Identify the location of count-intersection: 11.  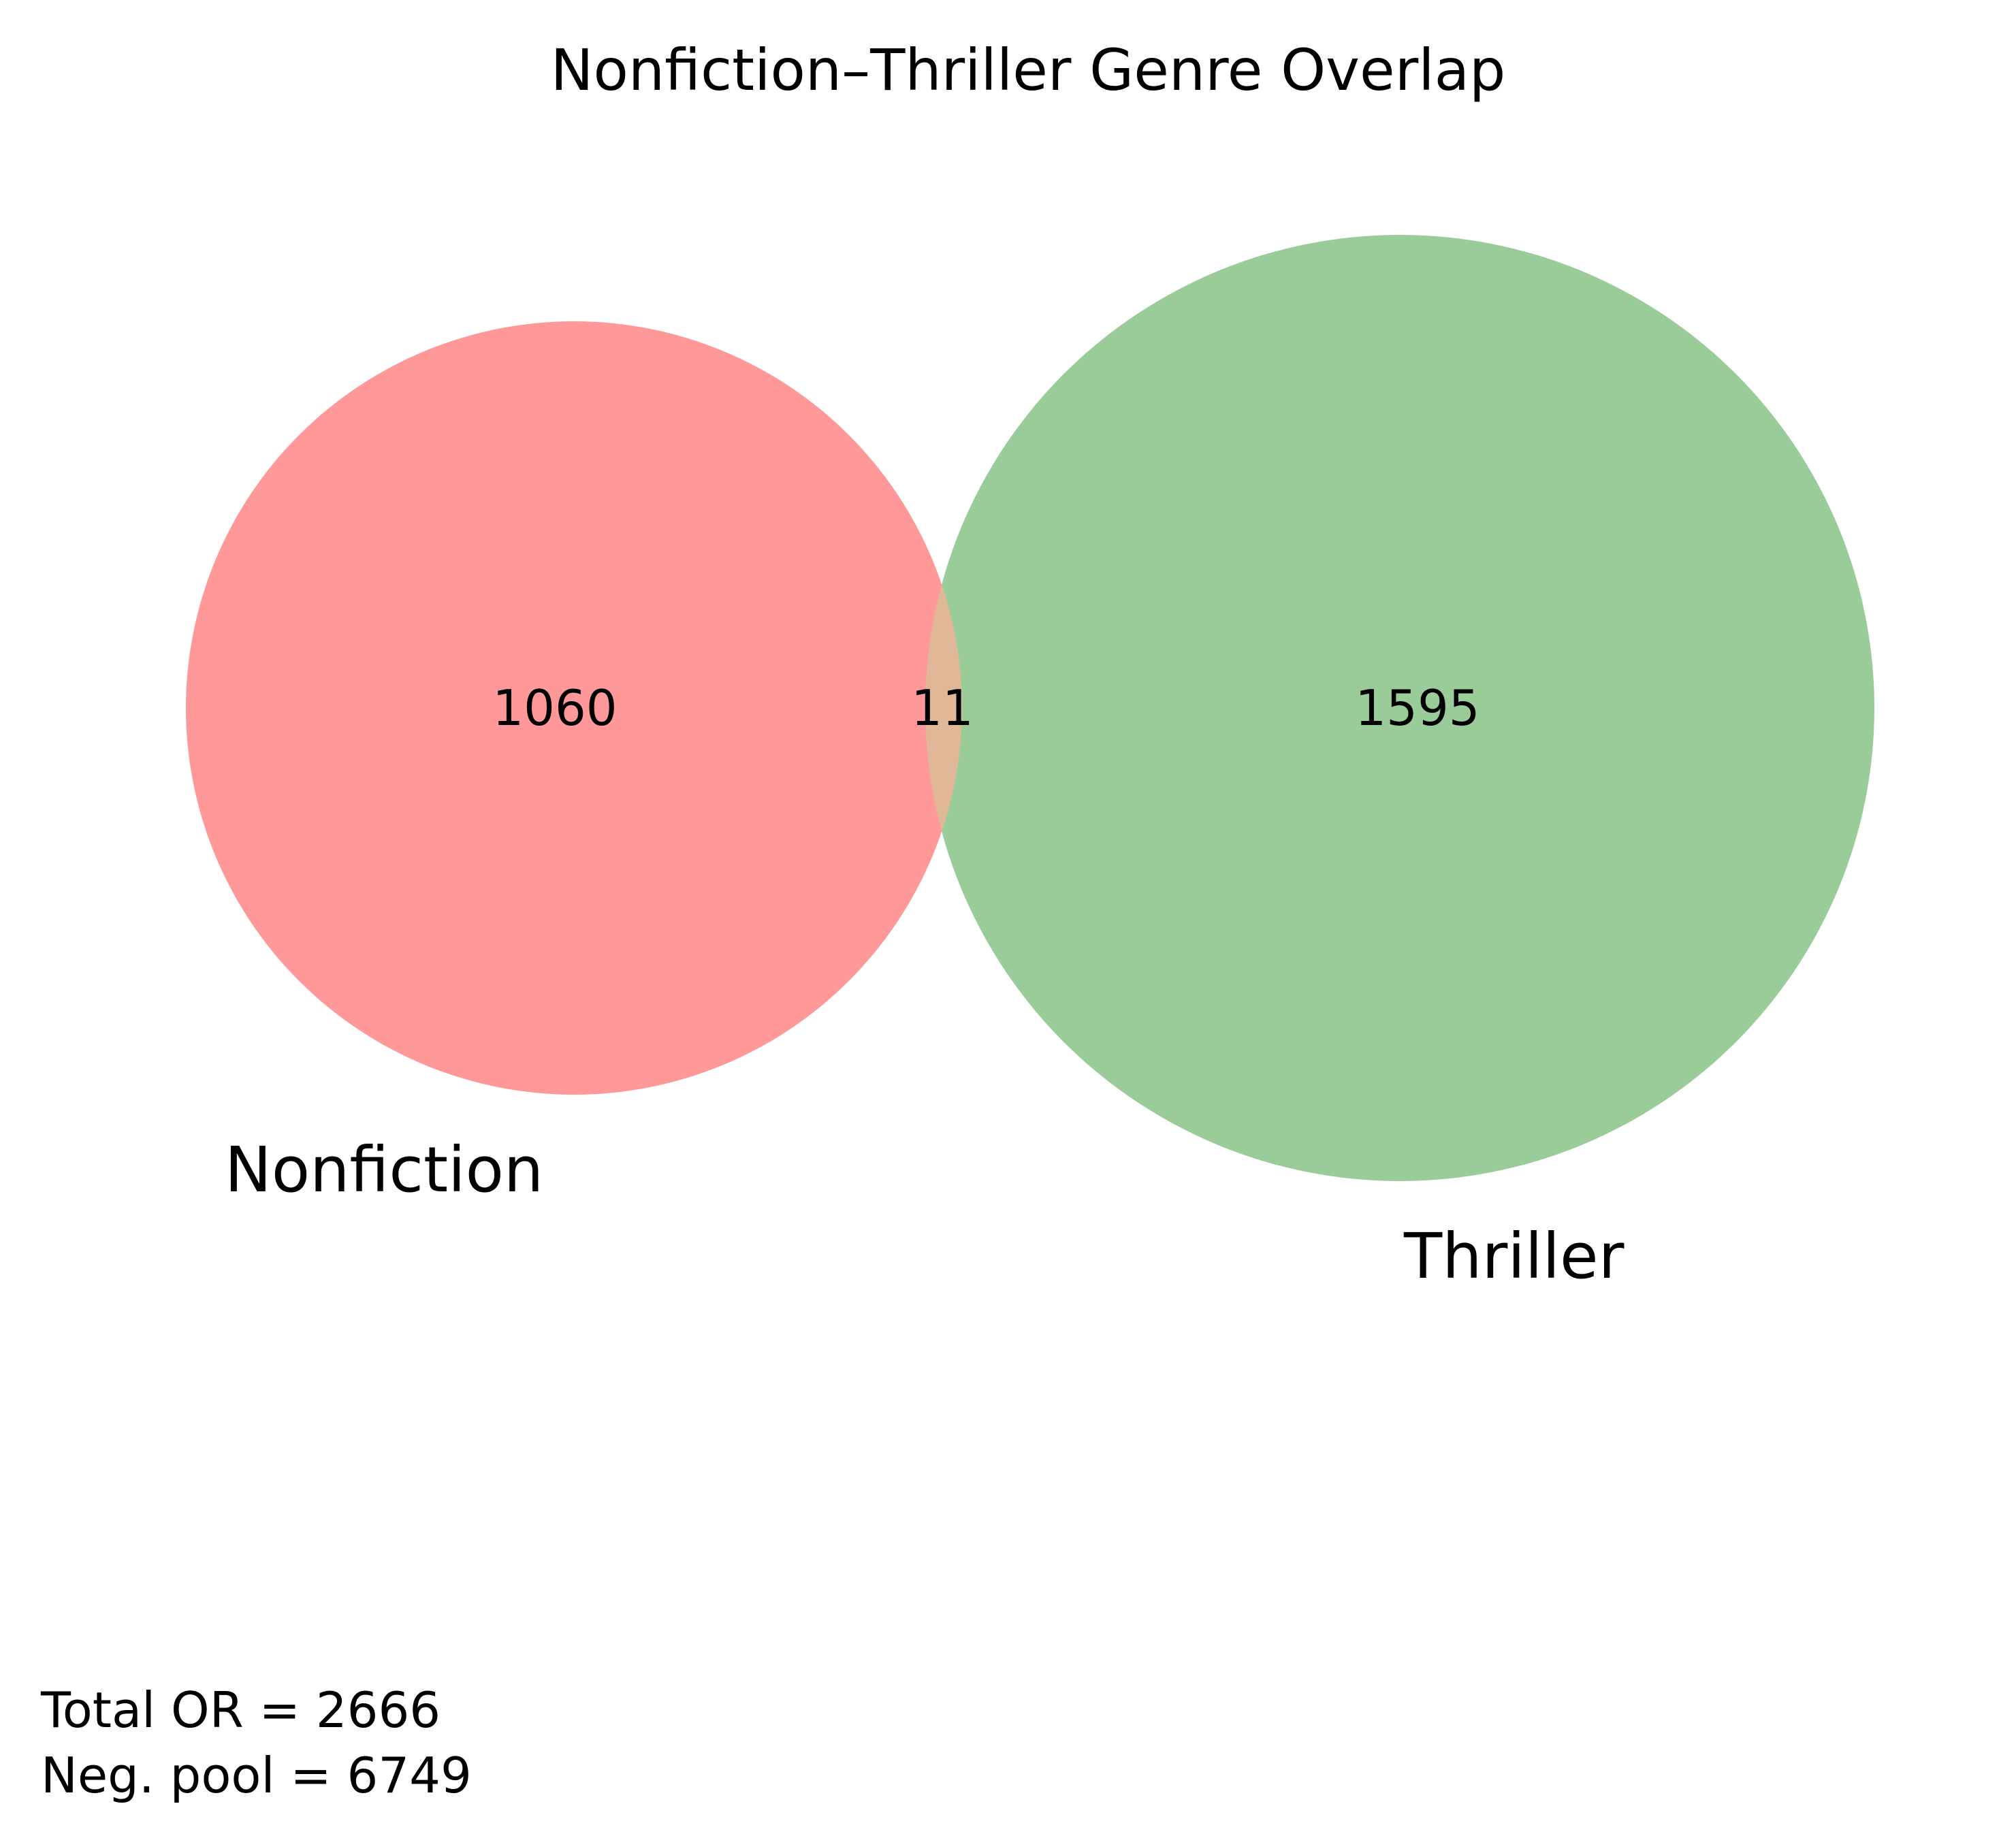
(942, 708).